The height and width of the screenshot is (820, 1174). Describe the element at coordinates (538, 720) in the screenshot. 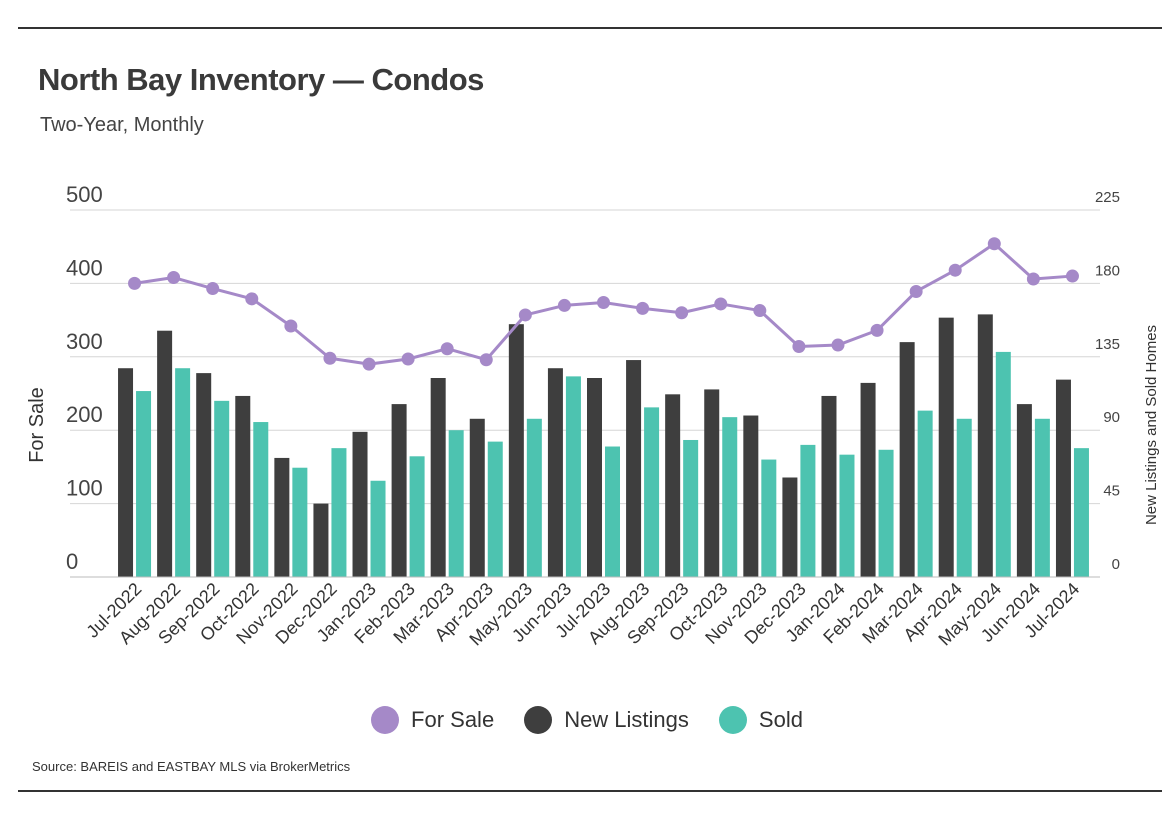

I see `legend-swatch-new-listings` at that location.